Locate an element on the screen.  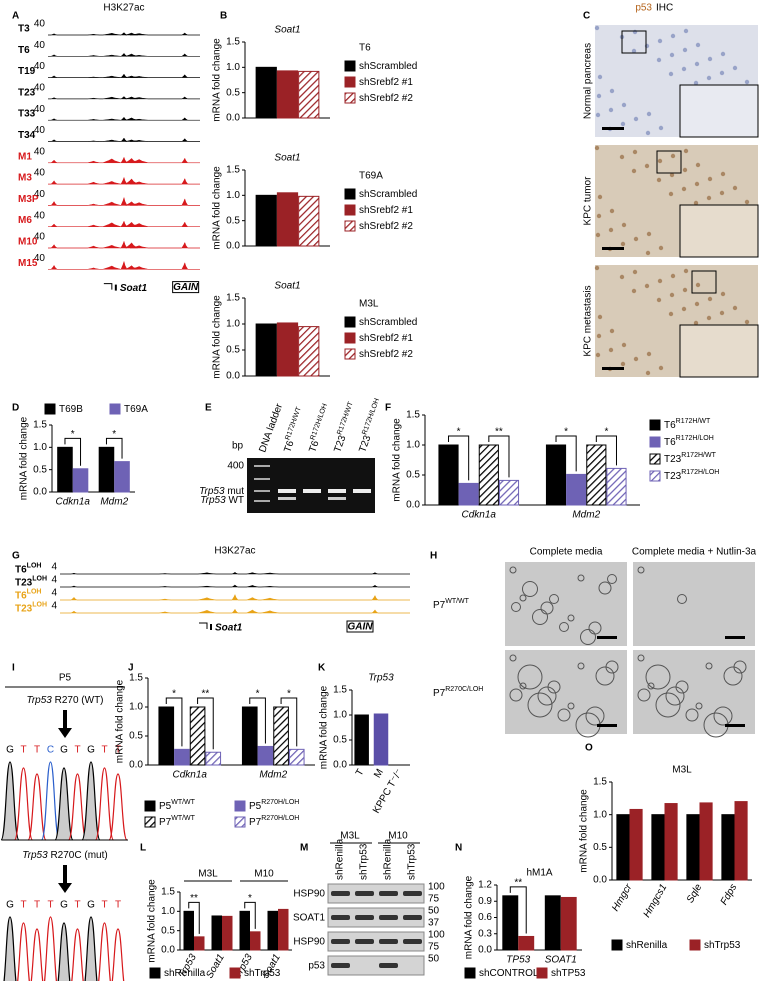
row-label: P7R270C/LOH is located at coordinates (458, 692).